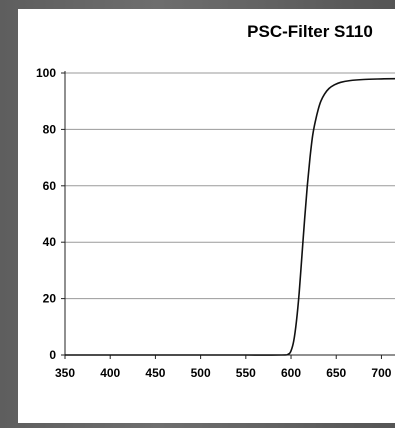 The width and height of the screenshot is (395, 428). What do you see at coordinates (223, 373) in the screenshot?
I see `x-axis-tick-labels: 350 400 450 500 550 600 650 700` at bounding box center [223, 373].